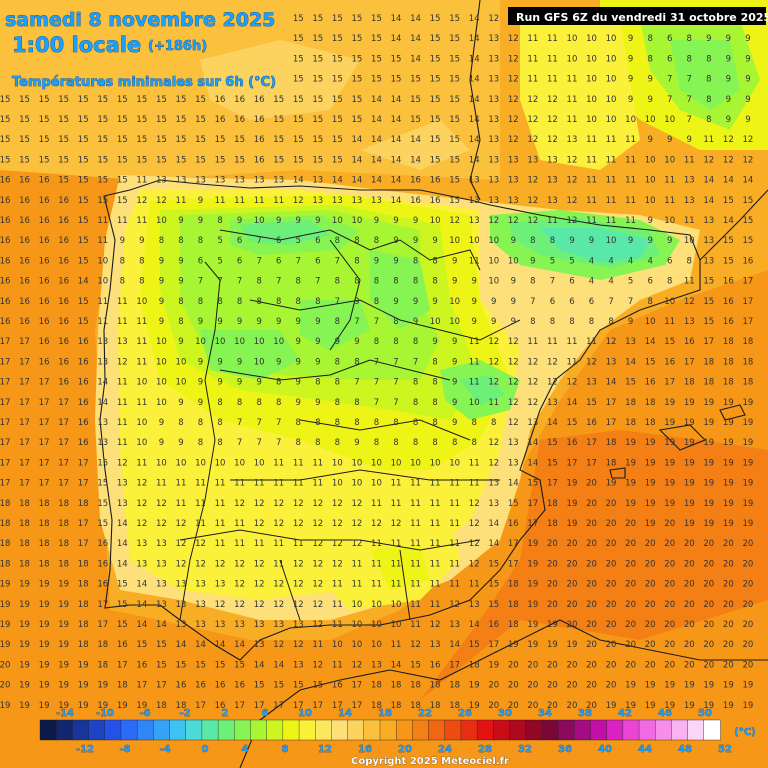 The image size is (768, 768). What do you see at coordinates (669, 100) in the screenshot?
I see `grid-value: 7` at bounding box center [669, 100].